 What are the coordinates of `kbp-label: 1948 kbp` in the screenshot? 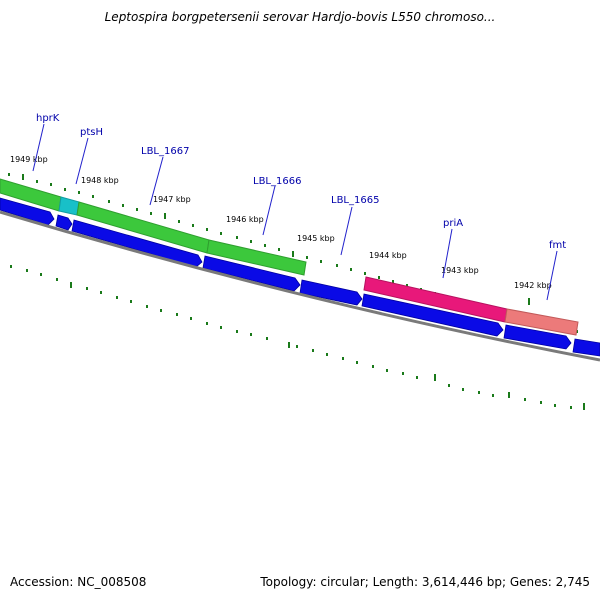 It's located at (100, 180).